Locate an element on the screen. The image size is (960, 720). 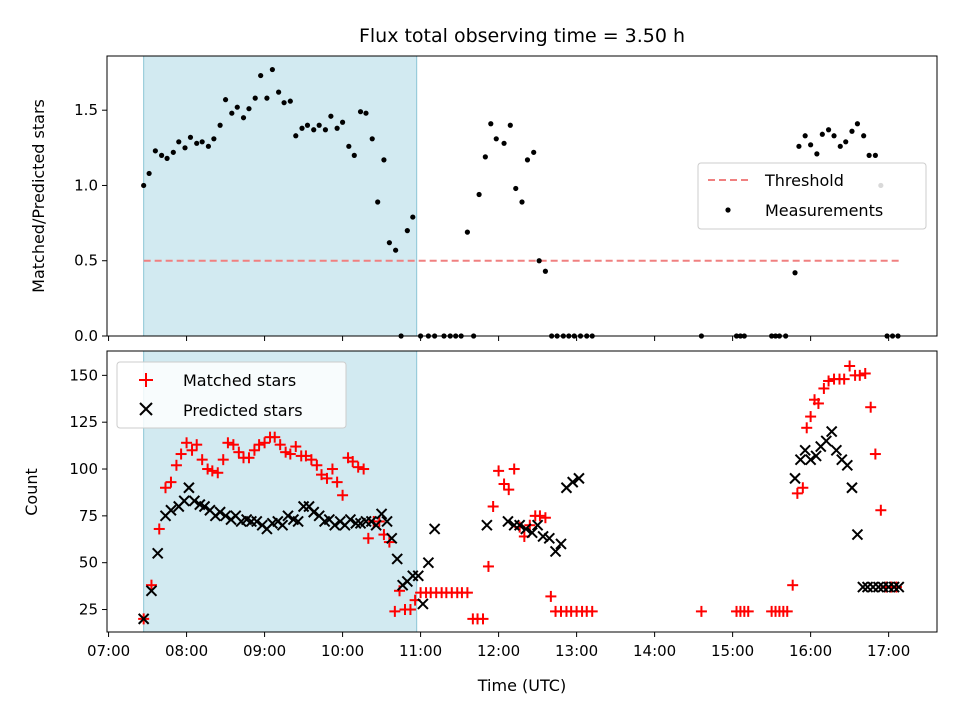
ratio-legend: Threshold Measurements is located at coordinates (812, 196).